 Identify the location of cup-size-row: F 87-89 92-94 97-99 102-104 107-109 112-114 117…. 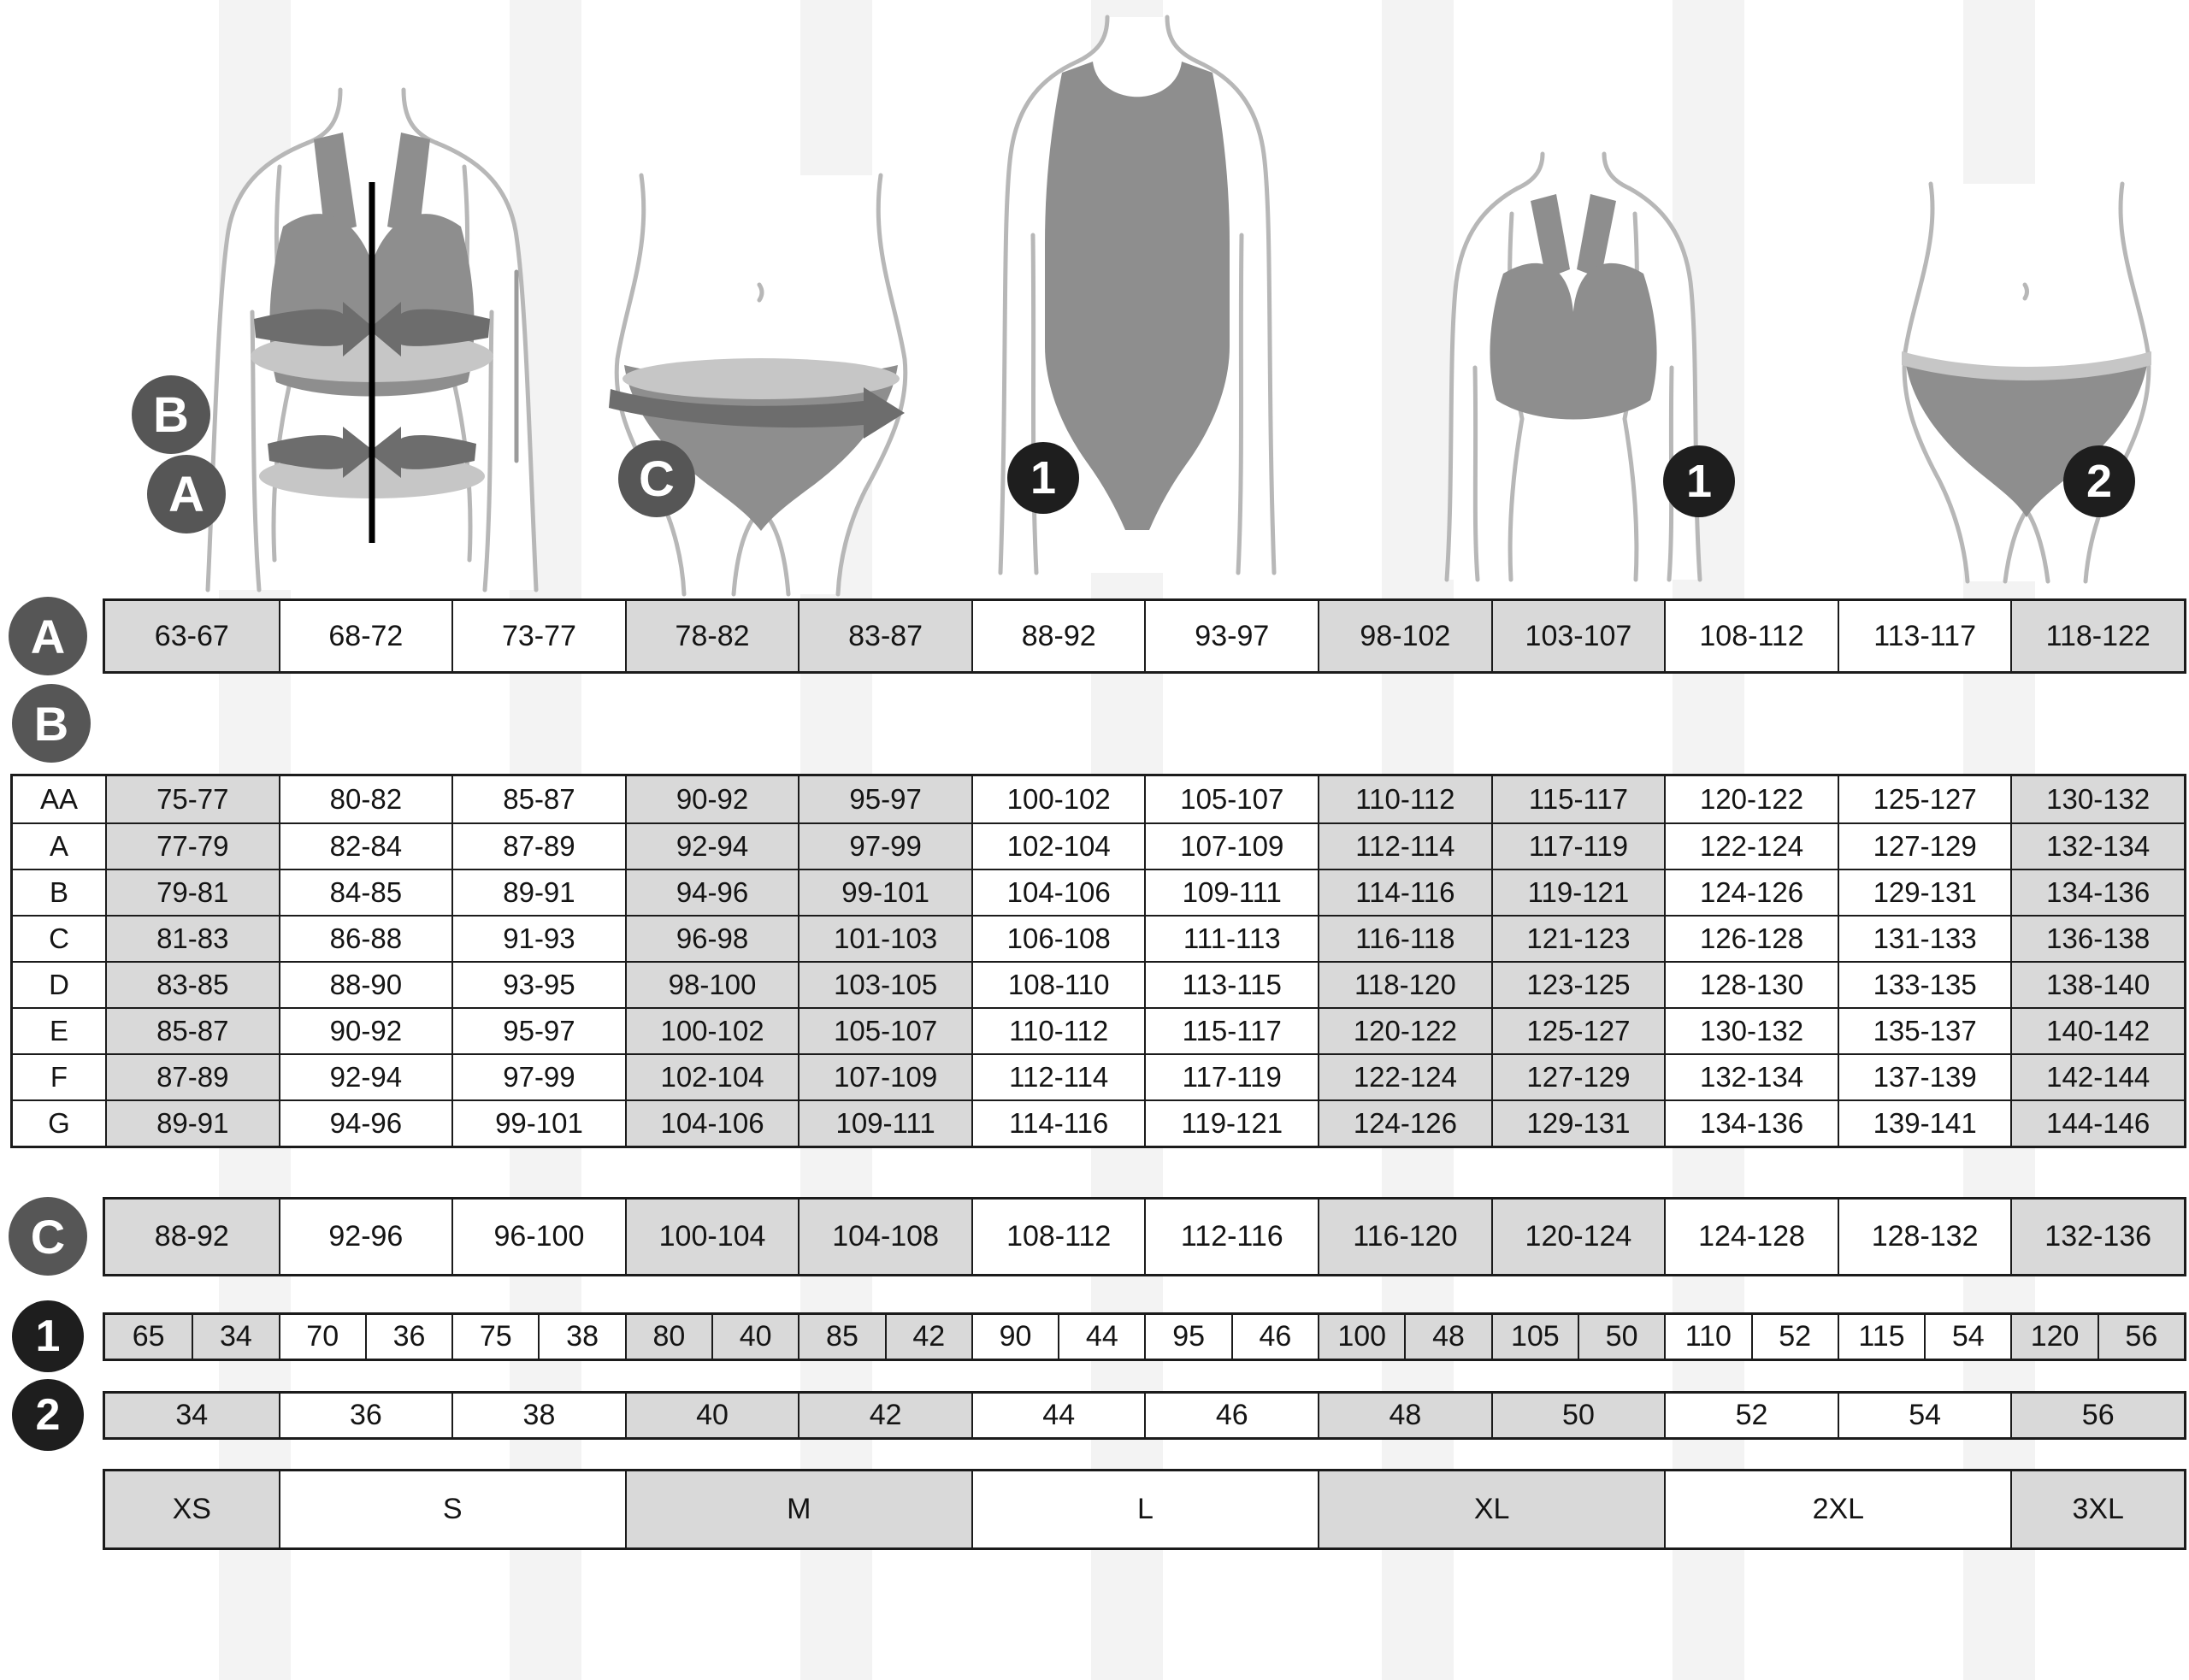
(1098, 1076).